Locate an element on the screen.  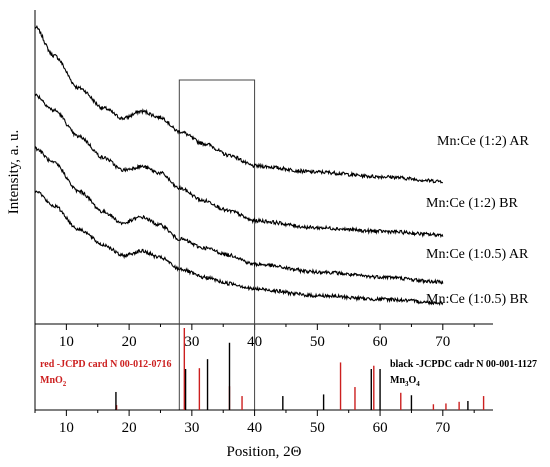
series-label-mnce-1-05-br: Mn:Ce (1:0.5) BR is located at coordinates (477, 299).